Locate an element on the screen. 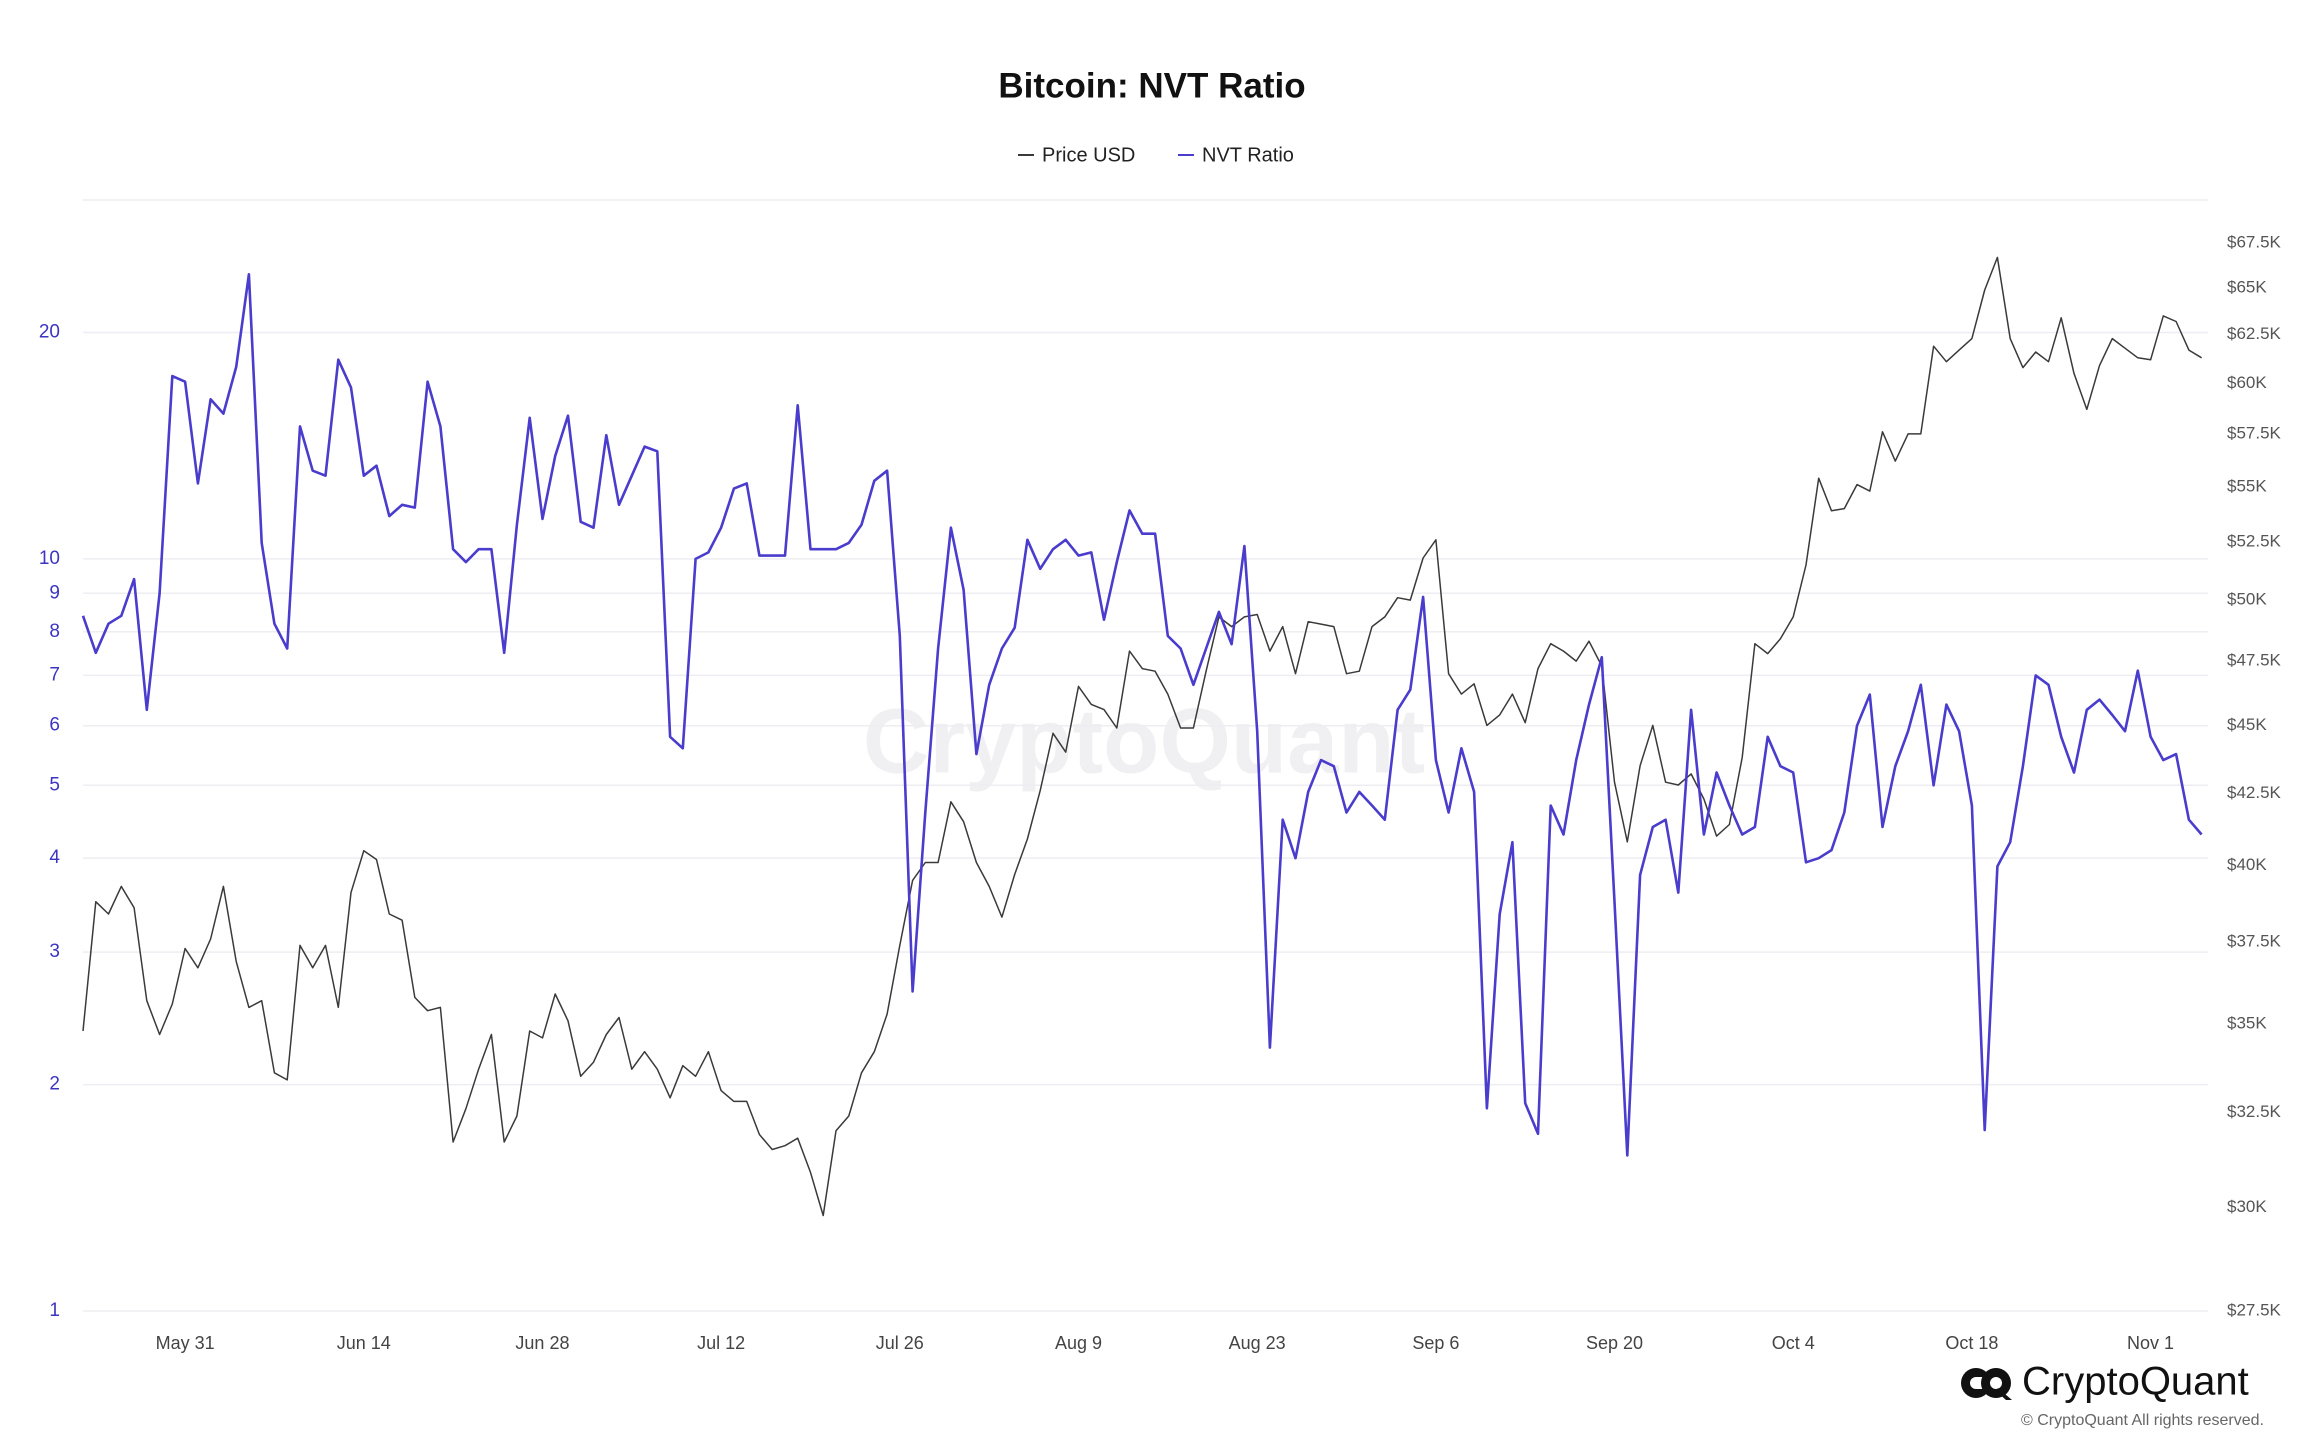  y2-tick-label: $32.5K is located at coordinates (2254, 1111).